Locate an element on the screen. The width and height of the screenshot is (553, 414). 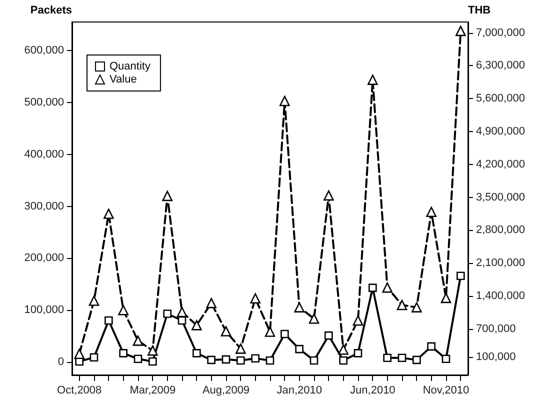
y-tick-label: 100,000 is located at coordinates (44, 310).